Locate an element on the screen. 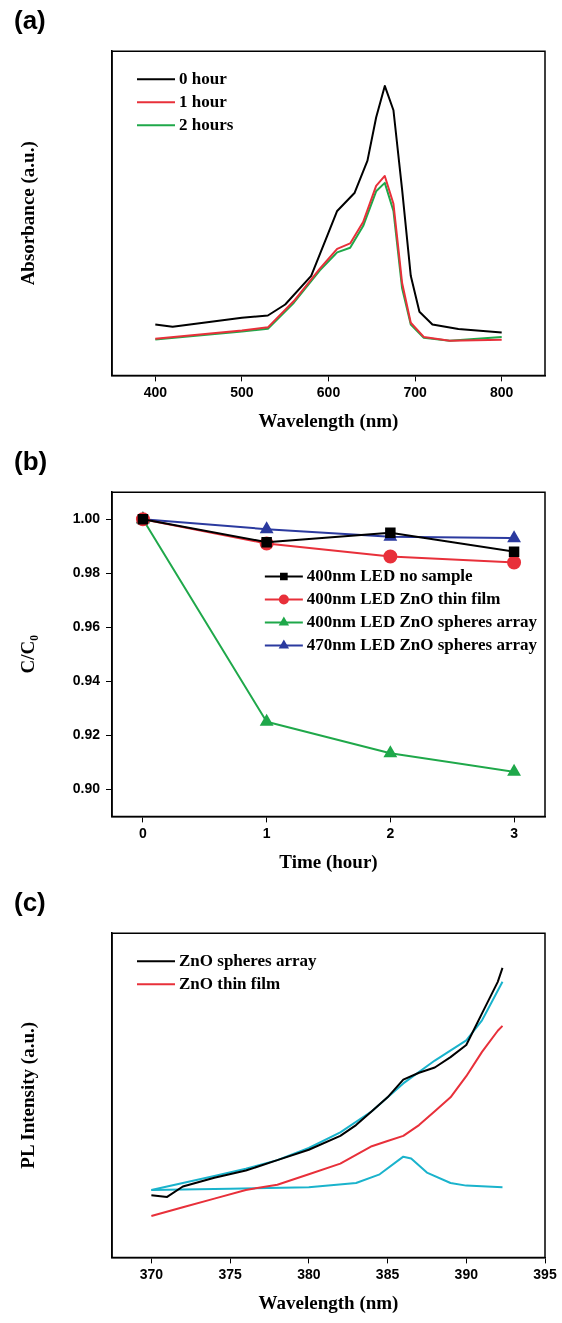  x-tick-label: 600 is located at coordinates (328, 391).